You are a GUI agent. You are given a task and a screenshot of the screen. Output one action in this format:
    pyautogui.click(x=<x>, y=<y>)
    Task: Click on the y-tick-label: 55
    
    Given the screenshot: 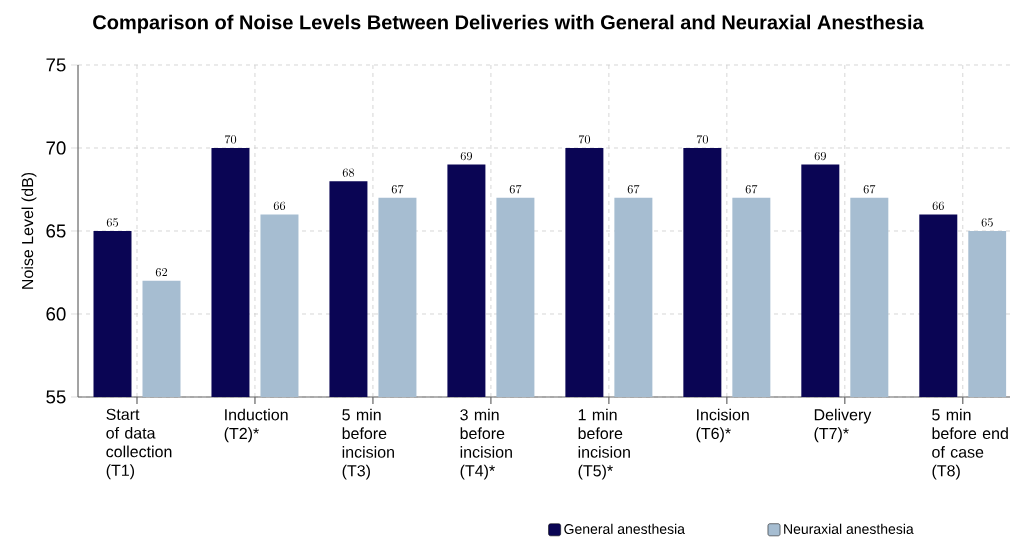 What is the action you would take?
    pyautogui.click(x=56, y=397)
    